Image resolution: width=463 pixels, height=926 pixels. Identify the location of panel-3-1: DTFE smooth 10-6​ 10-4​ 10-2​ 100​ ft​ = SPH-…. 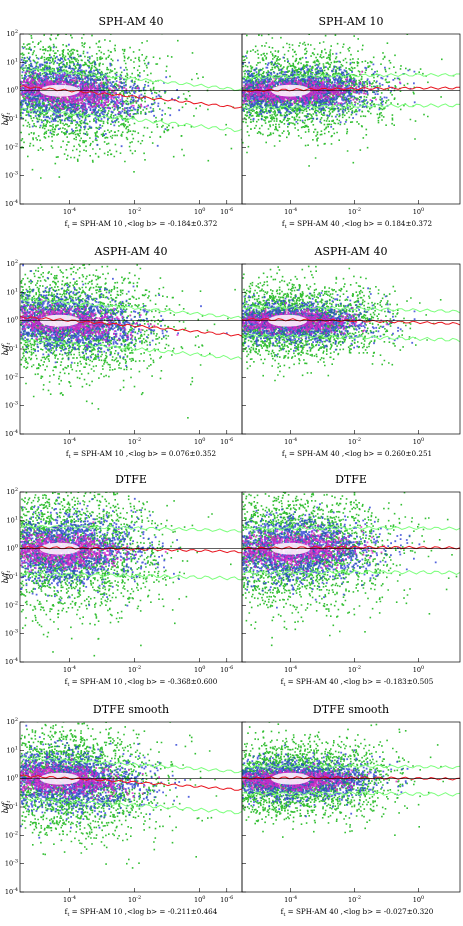
(340, 810).